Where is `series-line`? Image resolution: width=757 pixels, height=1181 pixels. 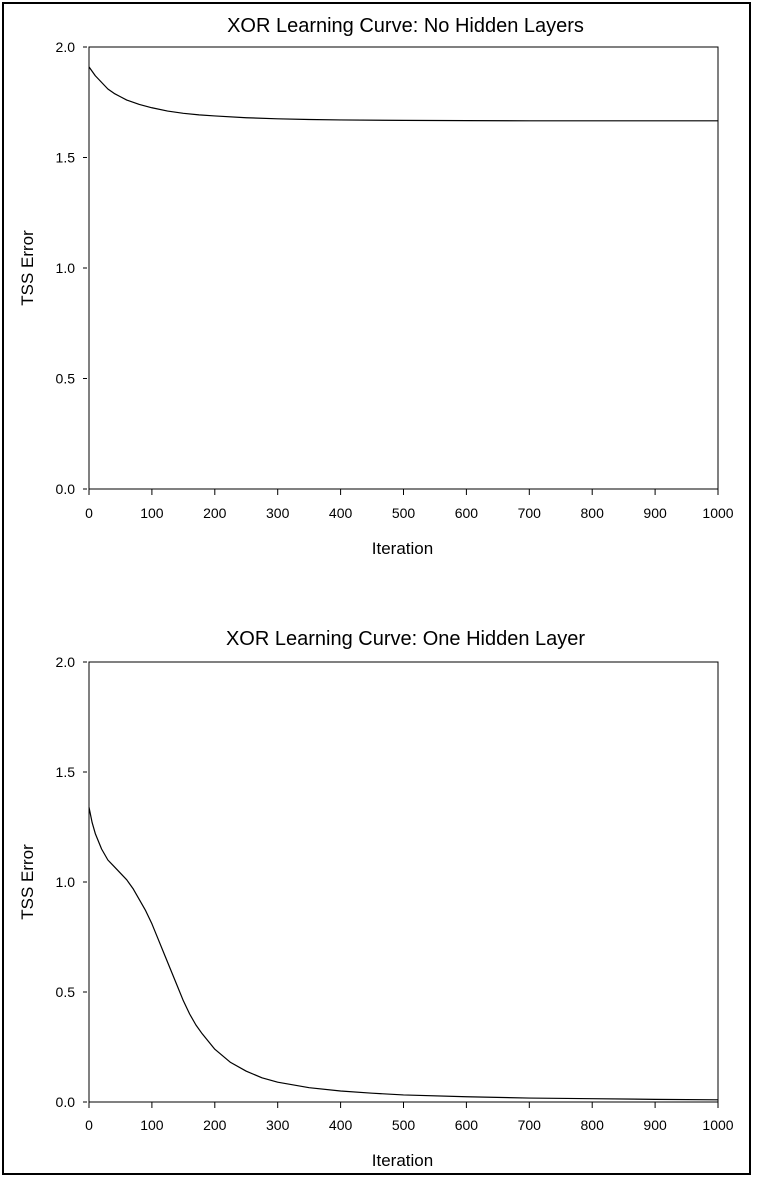 series-line is located at coordinates (403, 94).